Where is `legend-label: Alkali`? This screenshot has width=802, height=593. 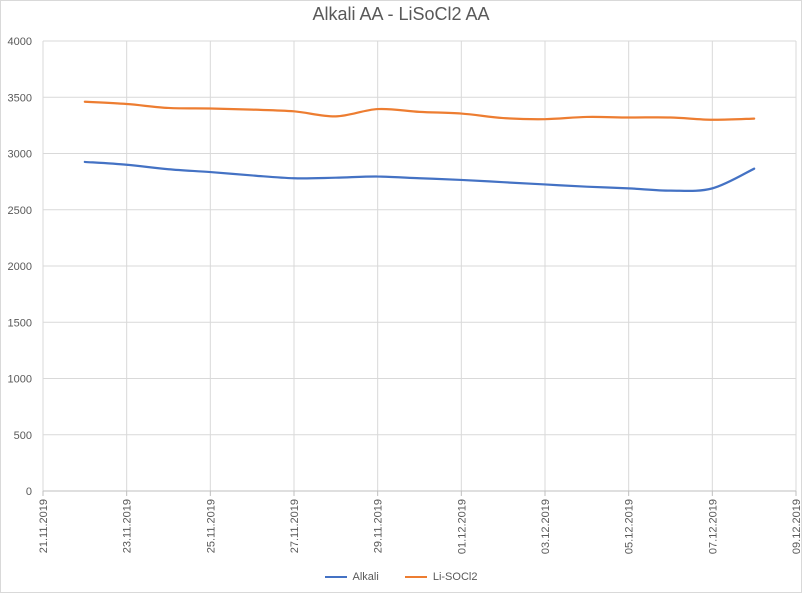
legend-label: Alkali is located at coordinates (365, 577).